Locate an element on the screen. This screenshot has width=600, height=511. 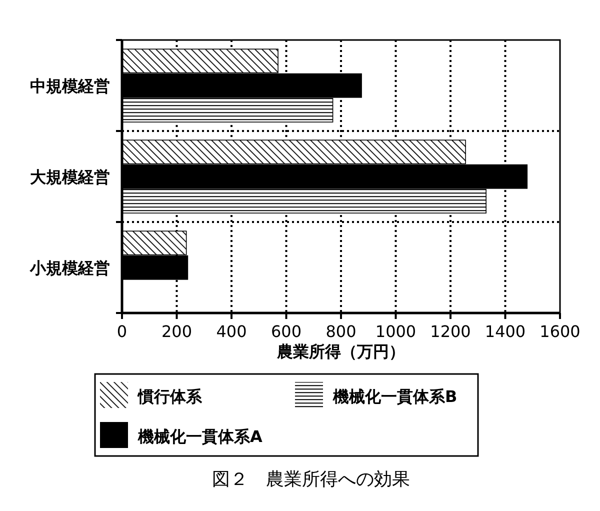
y-tick-label: 大規模経営 is located at coordinates (70, 177).